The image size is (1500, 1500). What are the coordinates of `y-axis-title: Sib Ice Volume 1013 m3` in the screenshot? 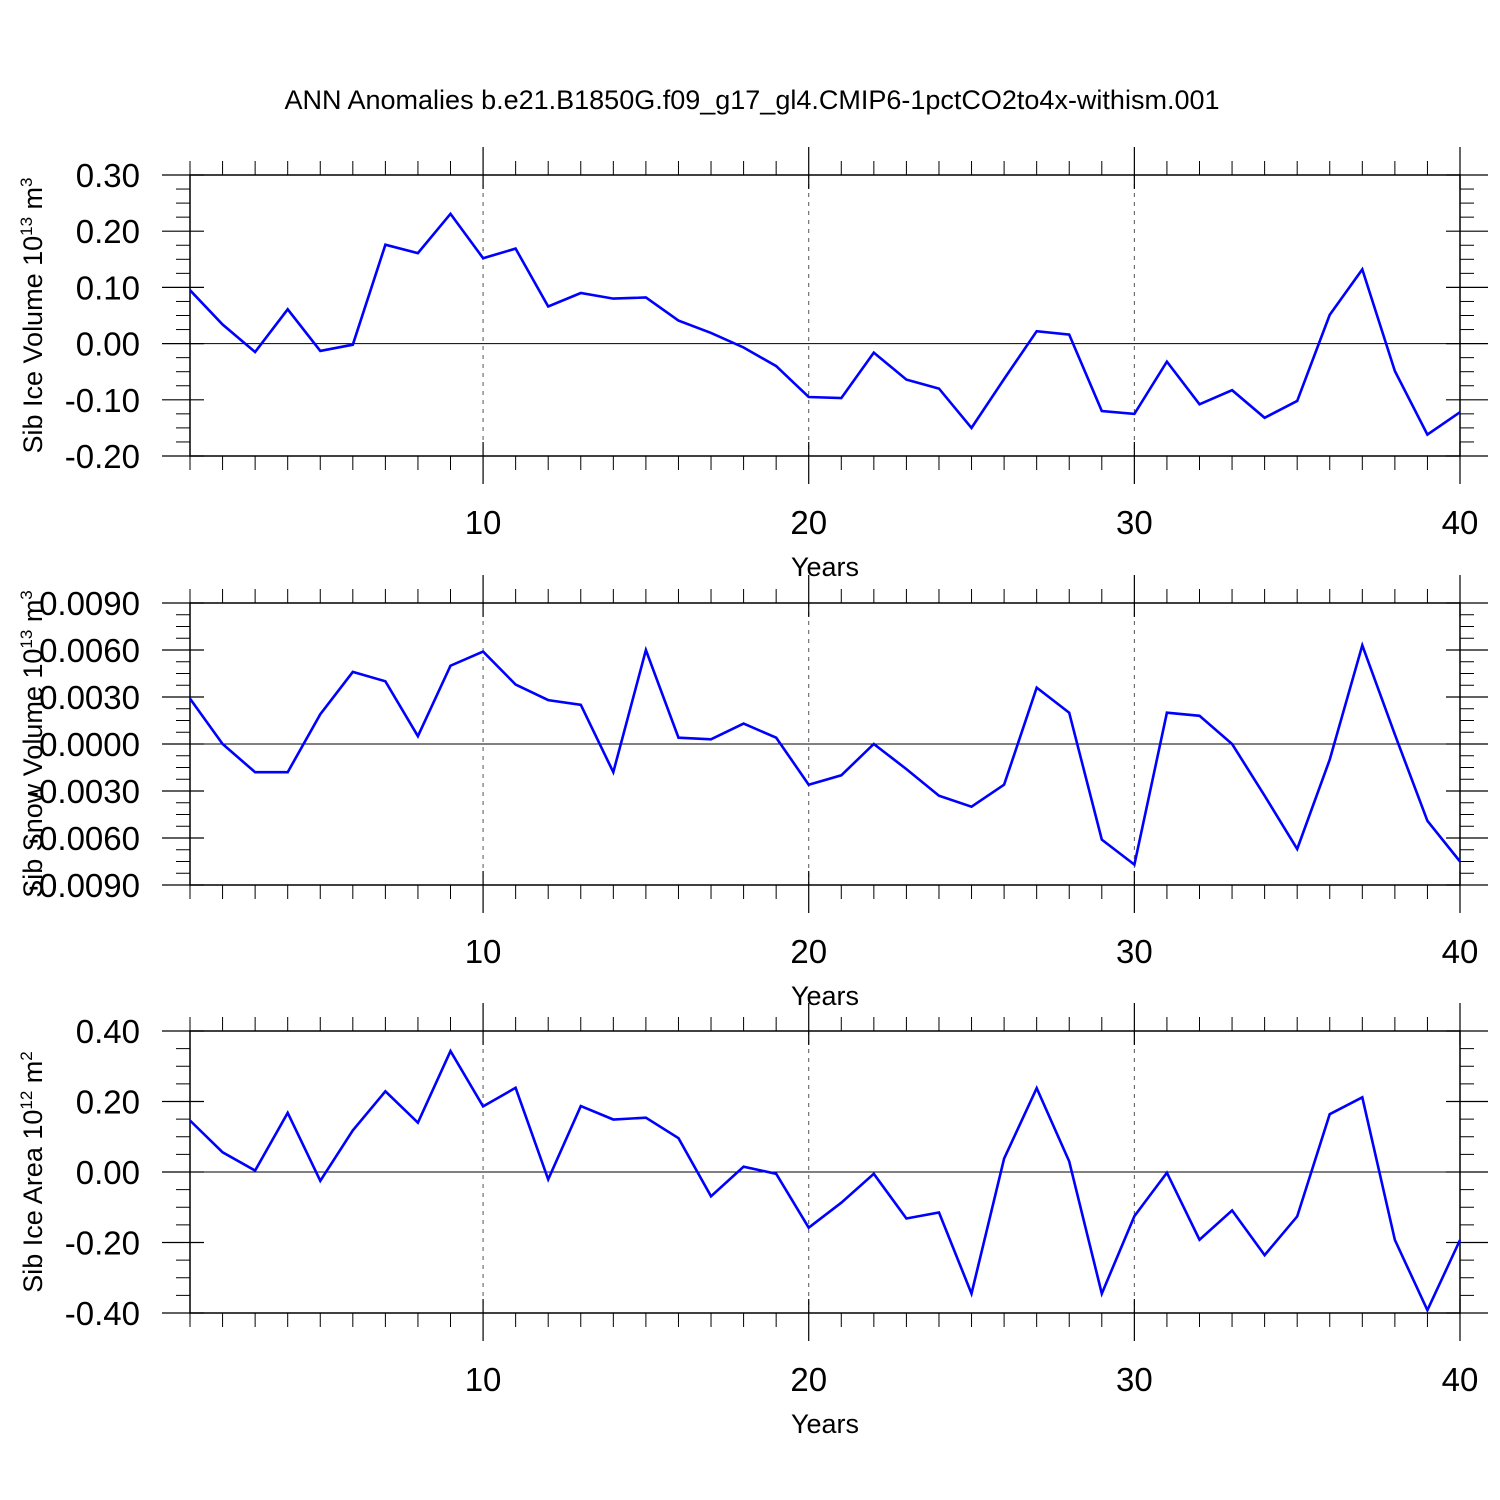 It's located at (32, 315).